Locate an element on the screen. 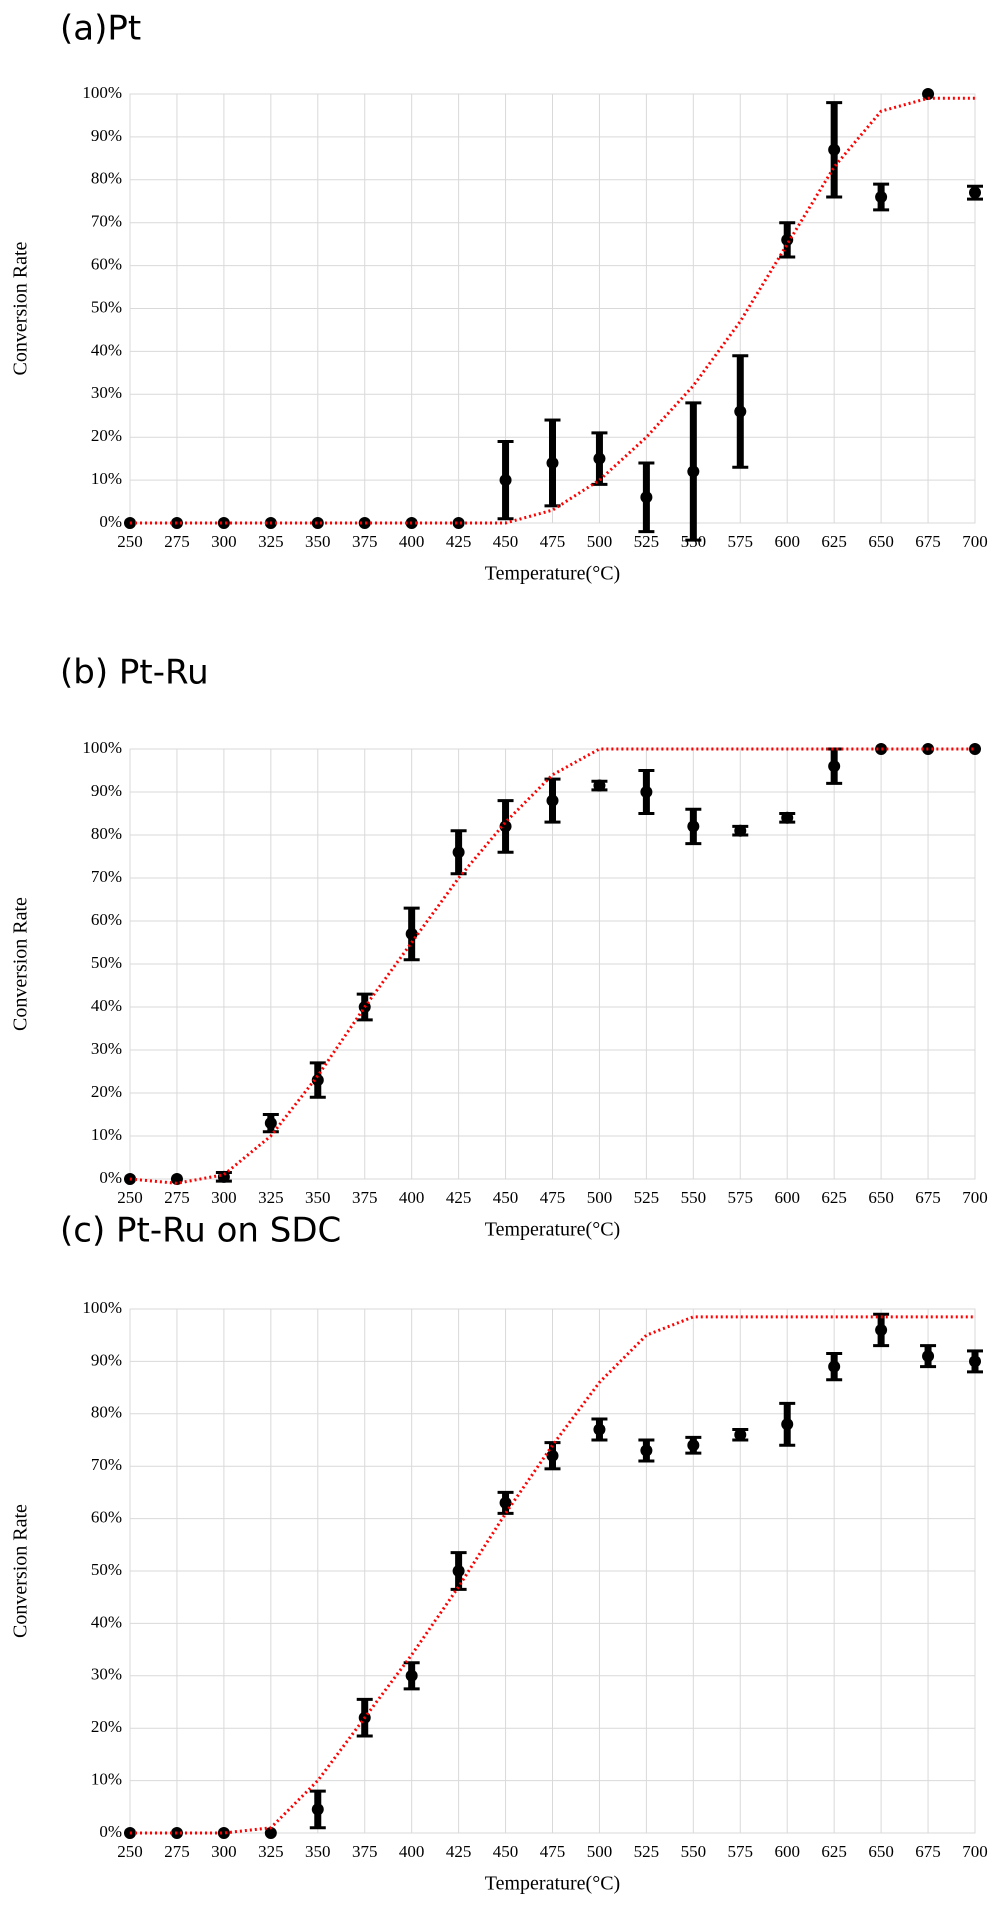 The height and width of the screenshot is (1927, 1000). x-tick-label: 600 is located at coordinates (787, 541).